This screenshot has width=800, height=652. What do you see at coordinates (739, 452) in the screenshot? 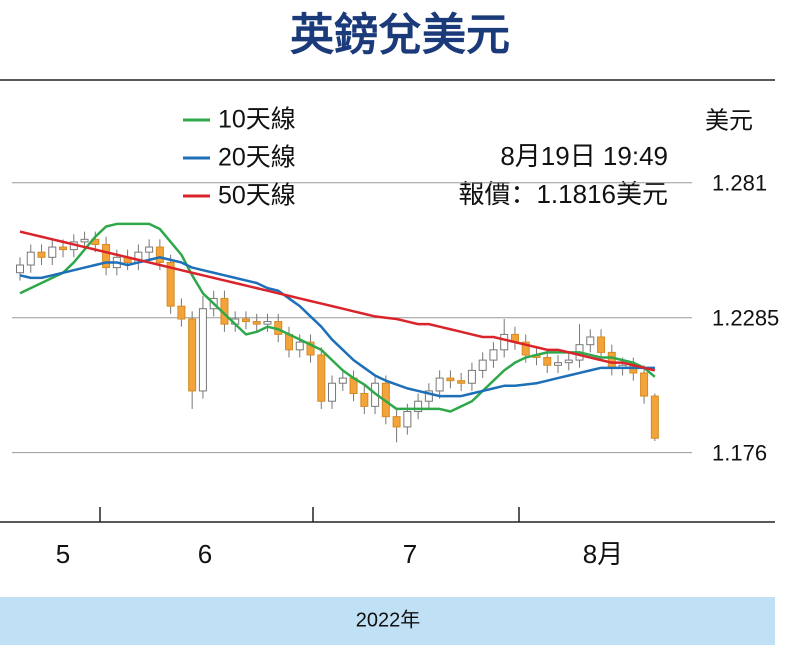
I see `y-tick-label: 1.176` at bounding box center [739, 452].